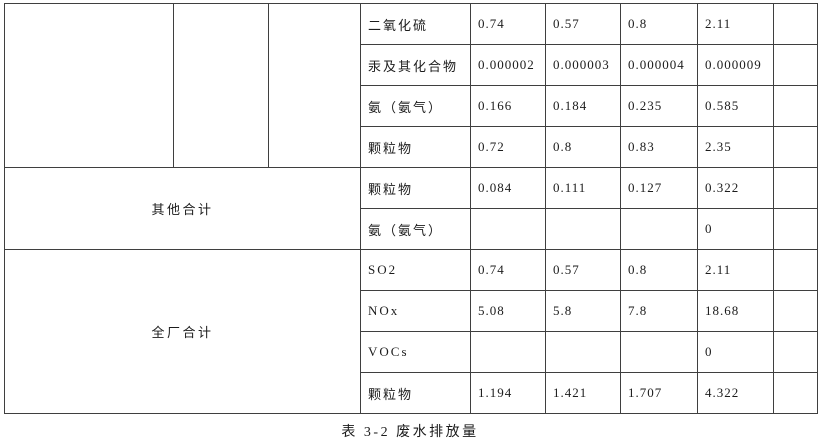  Describe the element at coordinates (583, 311) in the screenshot. I see `value-cell: 5.8` at that location.